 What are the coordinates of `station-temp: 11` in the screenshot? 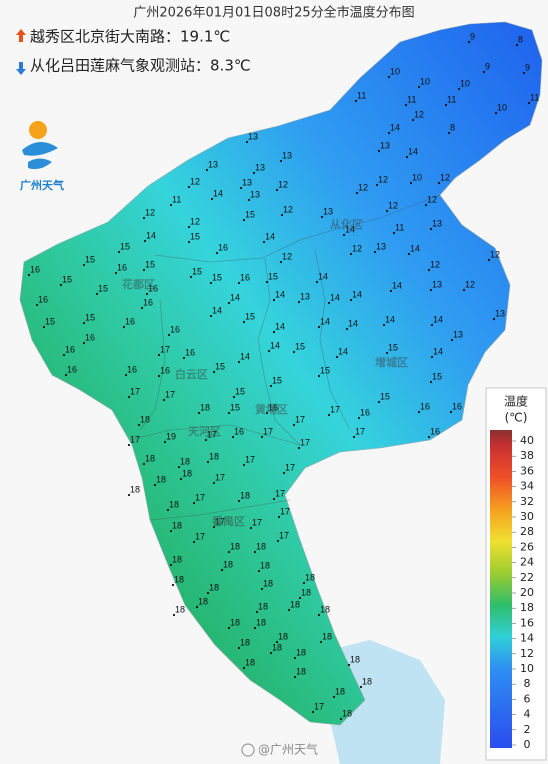 It's located at (534, 97).